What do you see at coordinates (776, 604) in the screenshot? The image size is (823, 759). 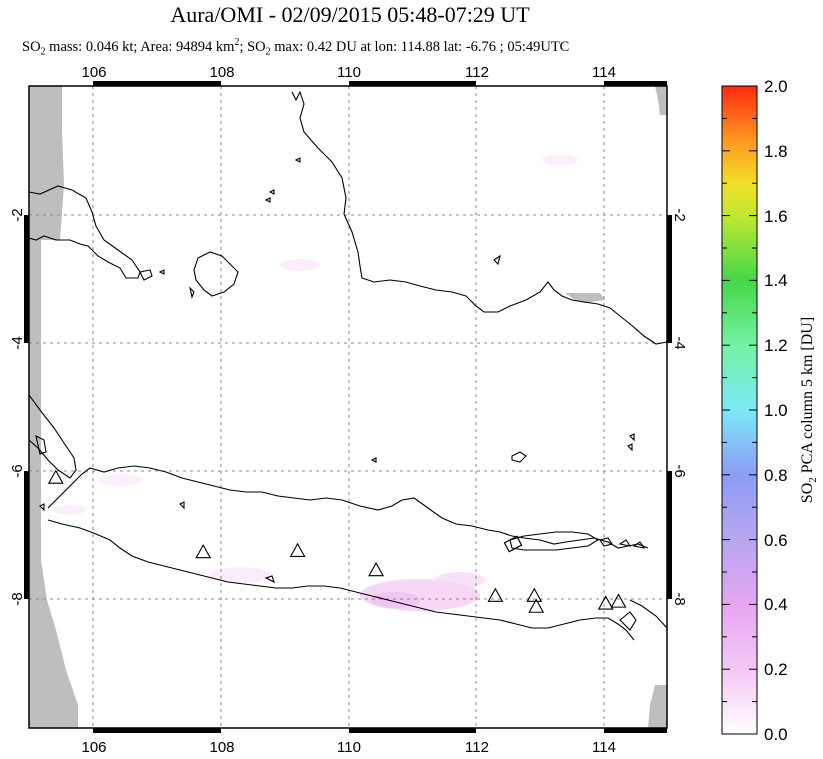 I see `cb-tick-2: 0.4` at bounding box center [776, 604].